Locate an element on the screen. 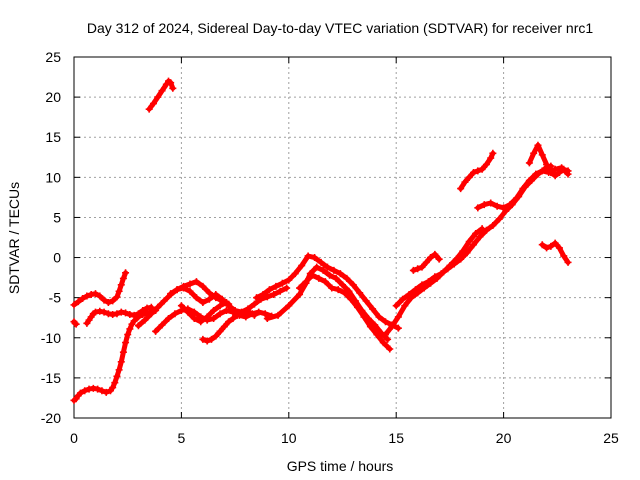 This screenshot has width=640, height=480. y-tick-label: 15 is located at coordinates (53, 137).